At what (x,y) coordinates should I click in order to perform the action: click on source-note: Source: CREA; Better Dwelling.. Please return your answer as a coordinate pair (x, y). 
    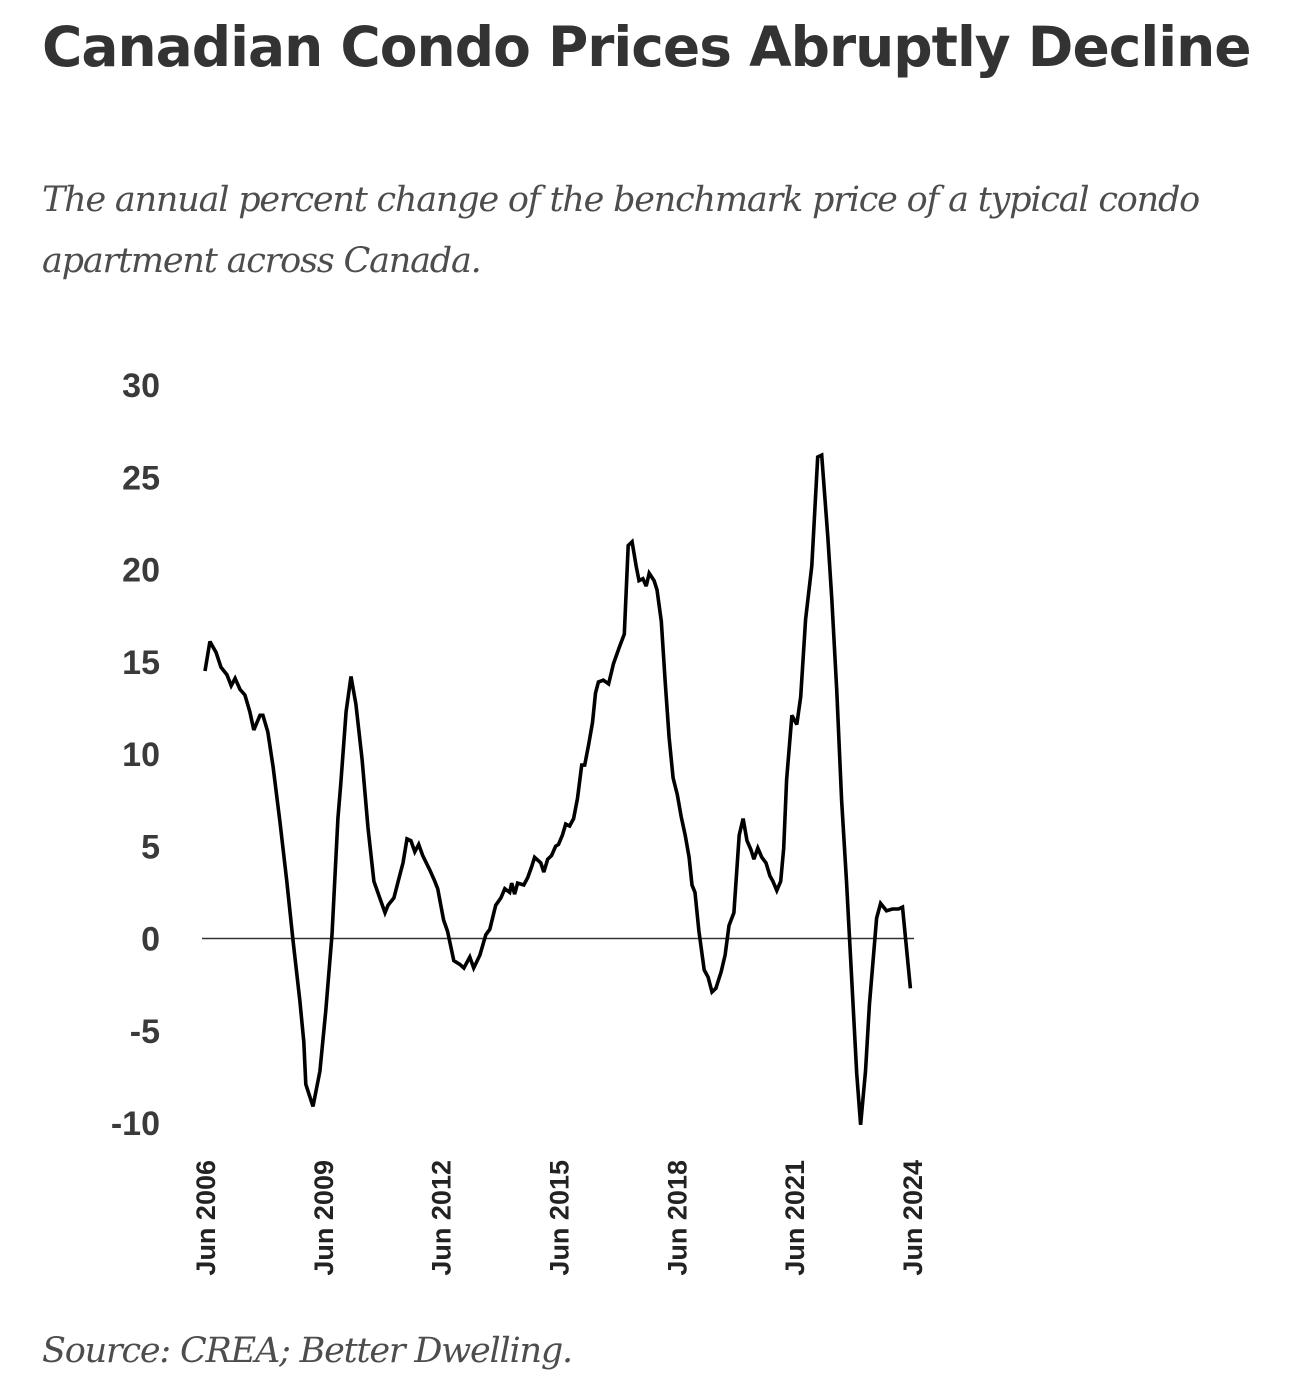
    Looking at the image, I should click on (307, 1351).